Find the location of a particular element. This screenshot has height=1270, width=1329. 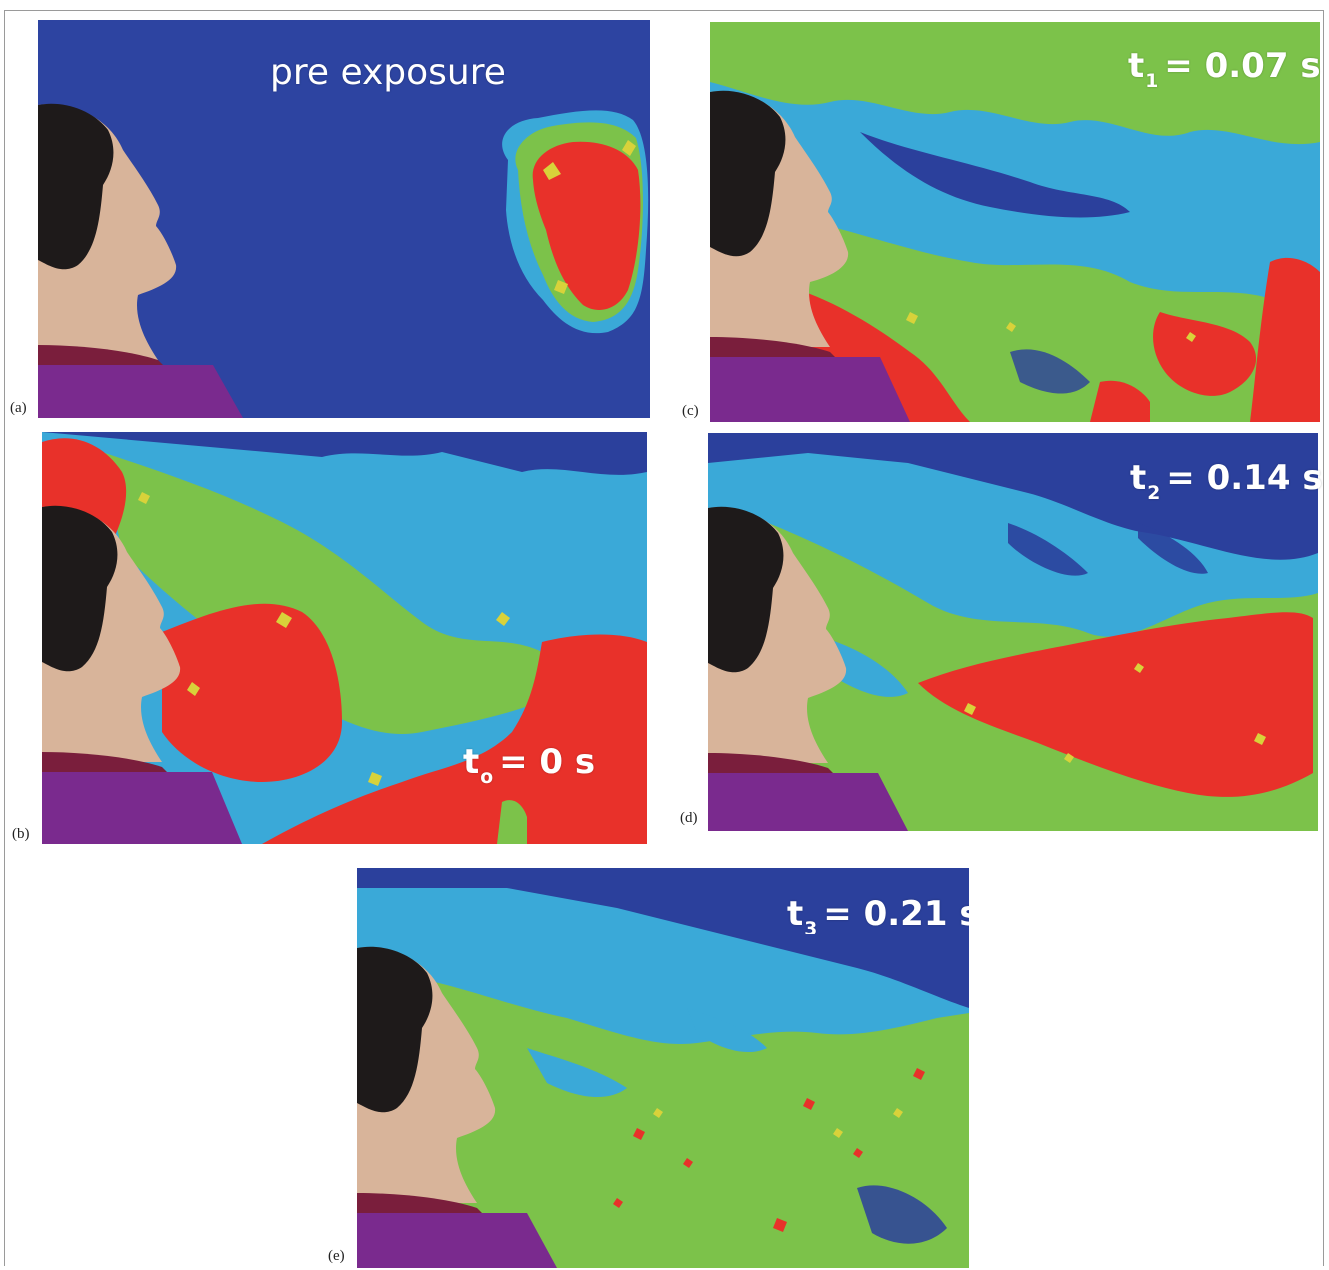

panel-c-label-t: t is located at coordinates (1136, 66).